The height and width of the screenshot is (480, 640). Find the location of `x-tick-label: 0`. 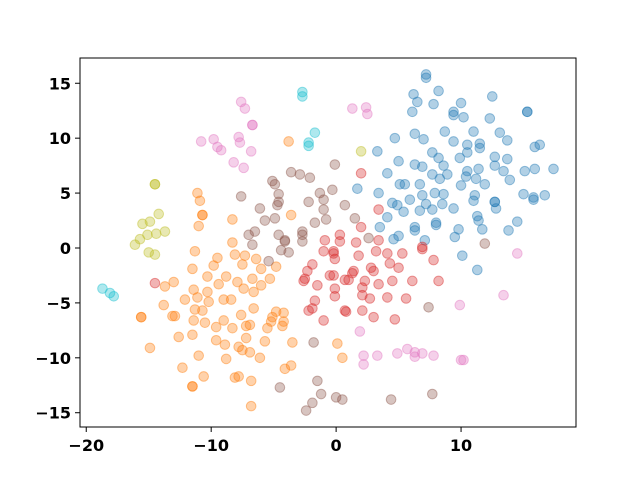

x-tick-label: 0 is located at coordinates (336, 445).